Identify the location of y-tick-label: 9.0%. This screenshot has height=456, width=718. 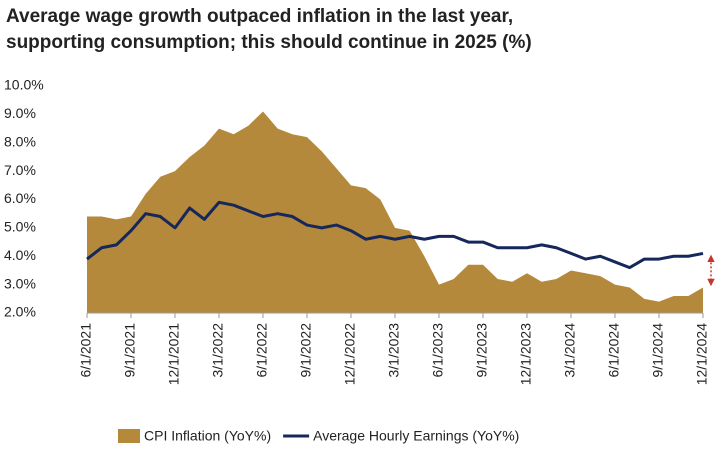
(20, 113).